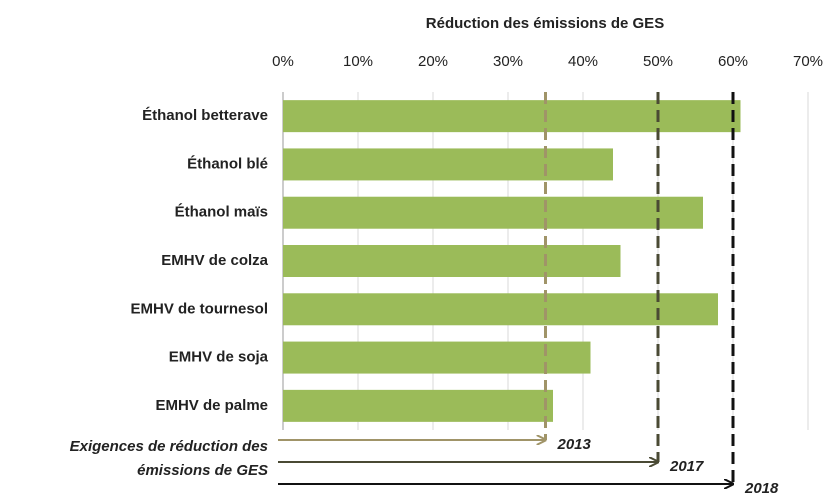 The width and height of the screenshot is (835, 493). Describe the element at coordinates (219, 357) in the screenshot. I see `y-tick-label: EMHV de soja` at that location.